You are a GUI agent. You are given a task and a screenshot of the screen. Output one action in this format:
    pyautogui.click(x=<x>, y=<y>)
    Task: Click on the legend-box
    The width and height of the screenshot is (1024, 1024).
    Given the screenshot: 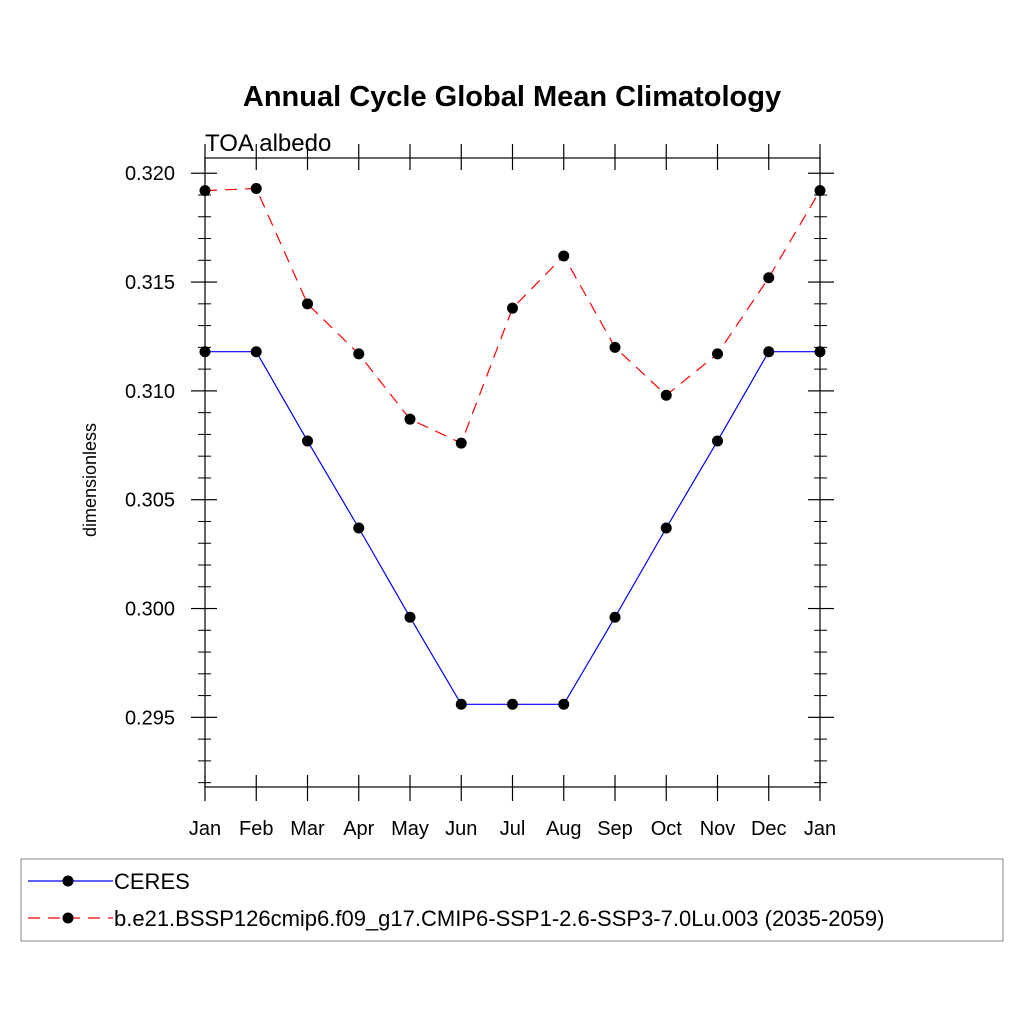 What is the action you would take?
    pyautogui.click(x=512, y=900)
    